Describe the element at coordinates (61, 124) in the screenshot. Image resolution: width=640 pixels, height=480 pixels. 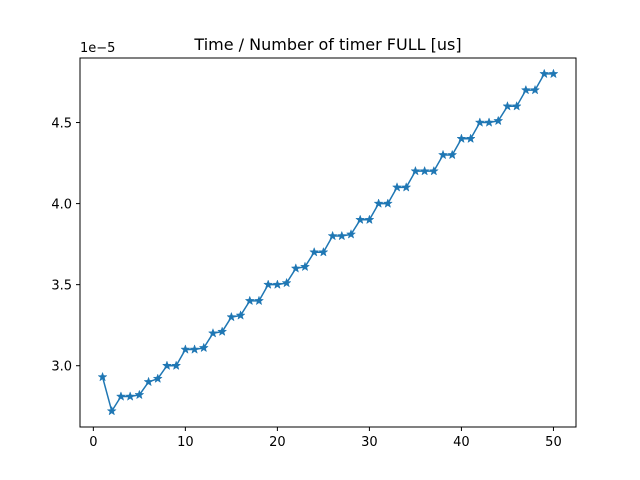
I see `y-tick-label: 4.5` at that location.